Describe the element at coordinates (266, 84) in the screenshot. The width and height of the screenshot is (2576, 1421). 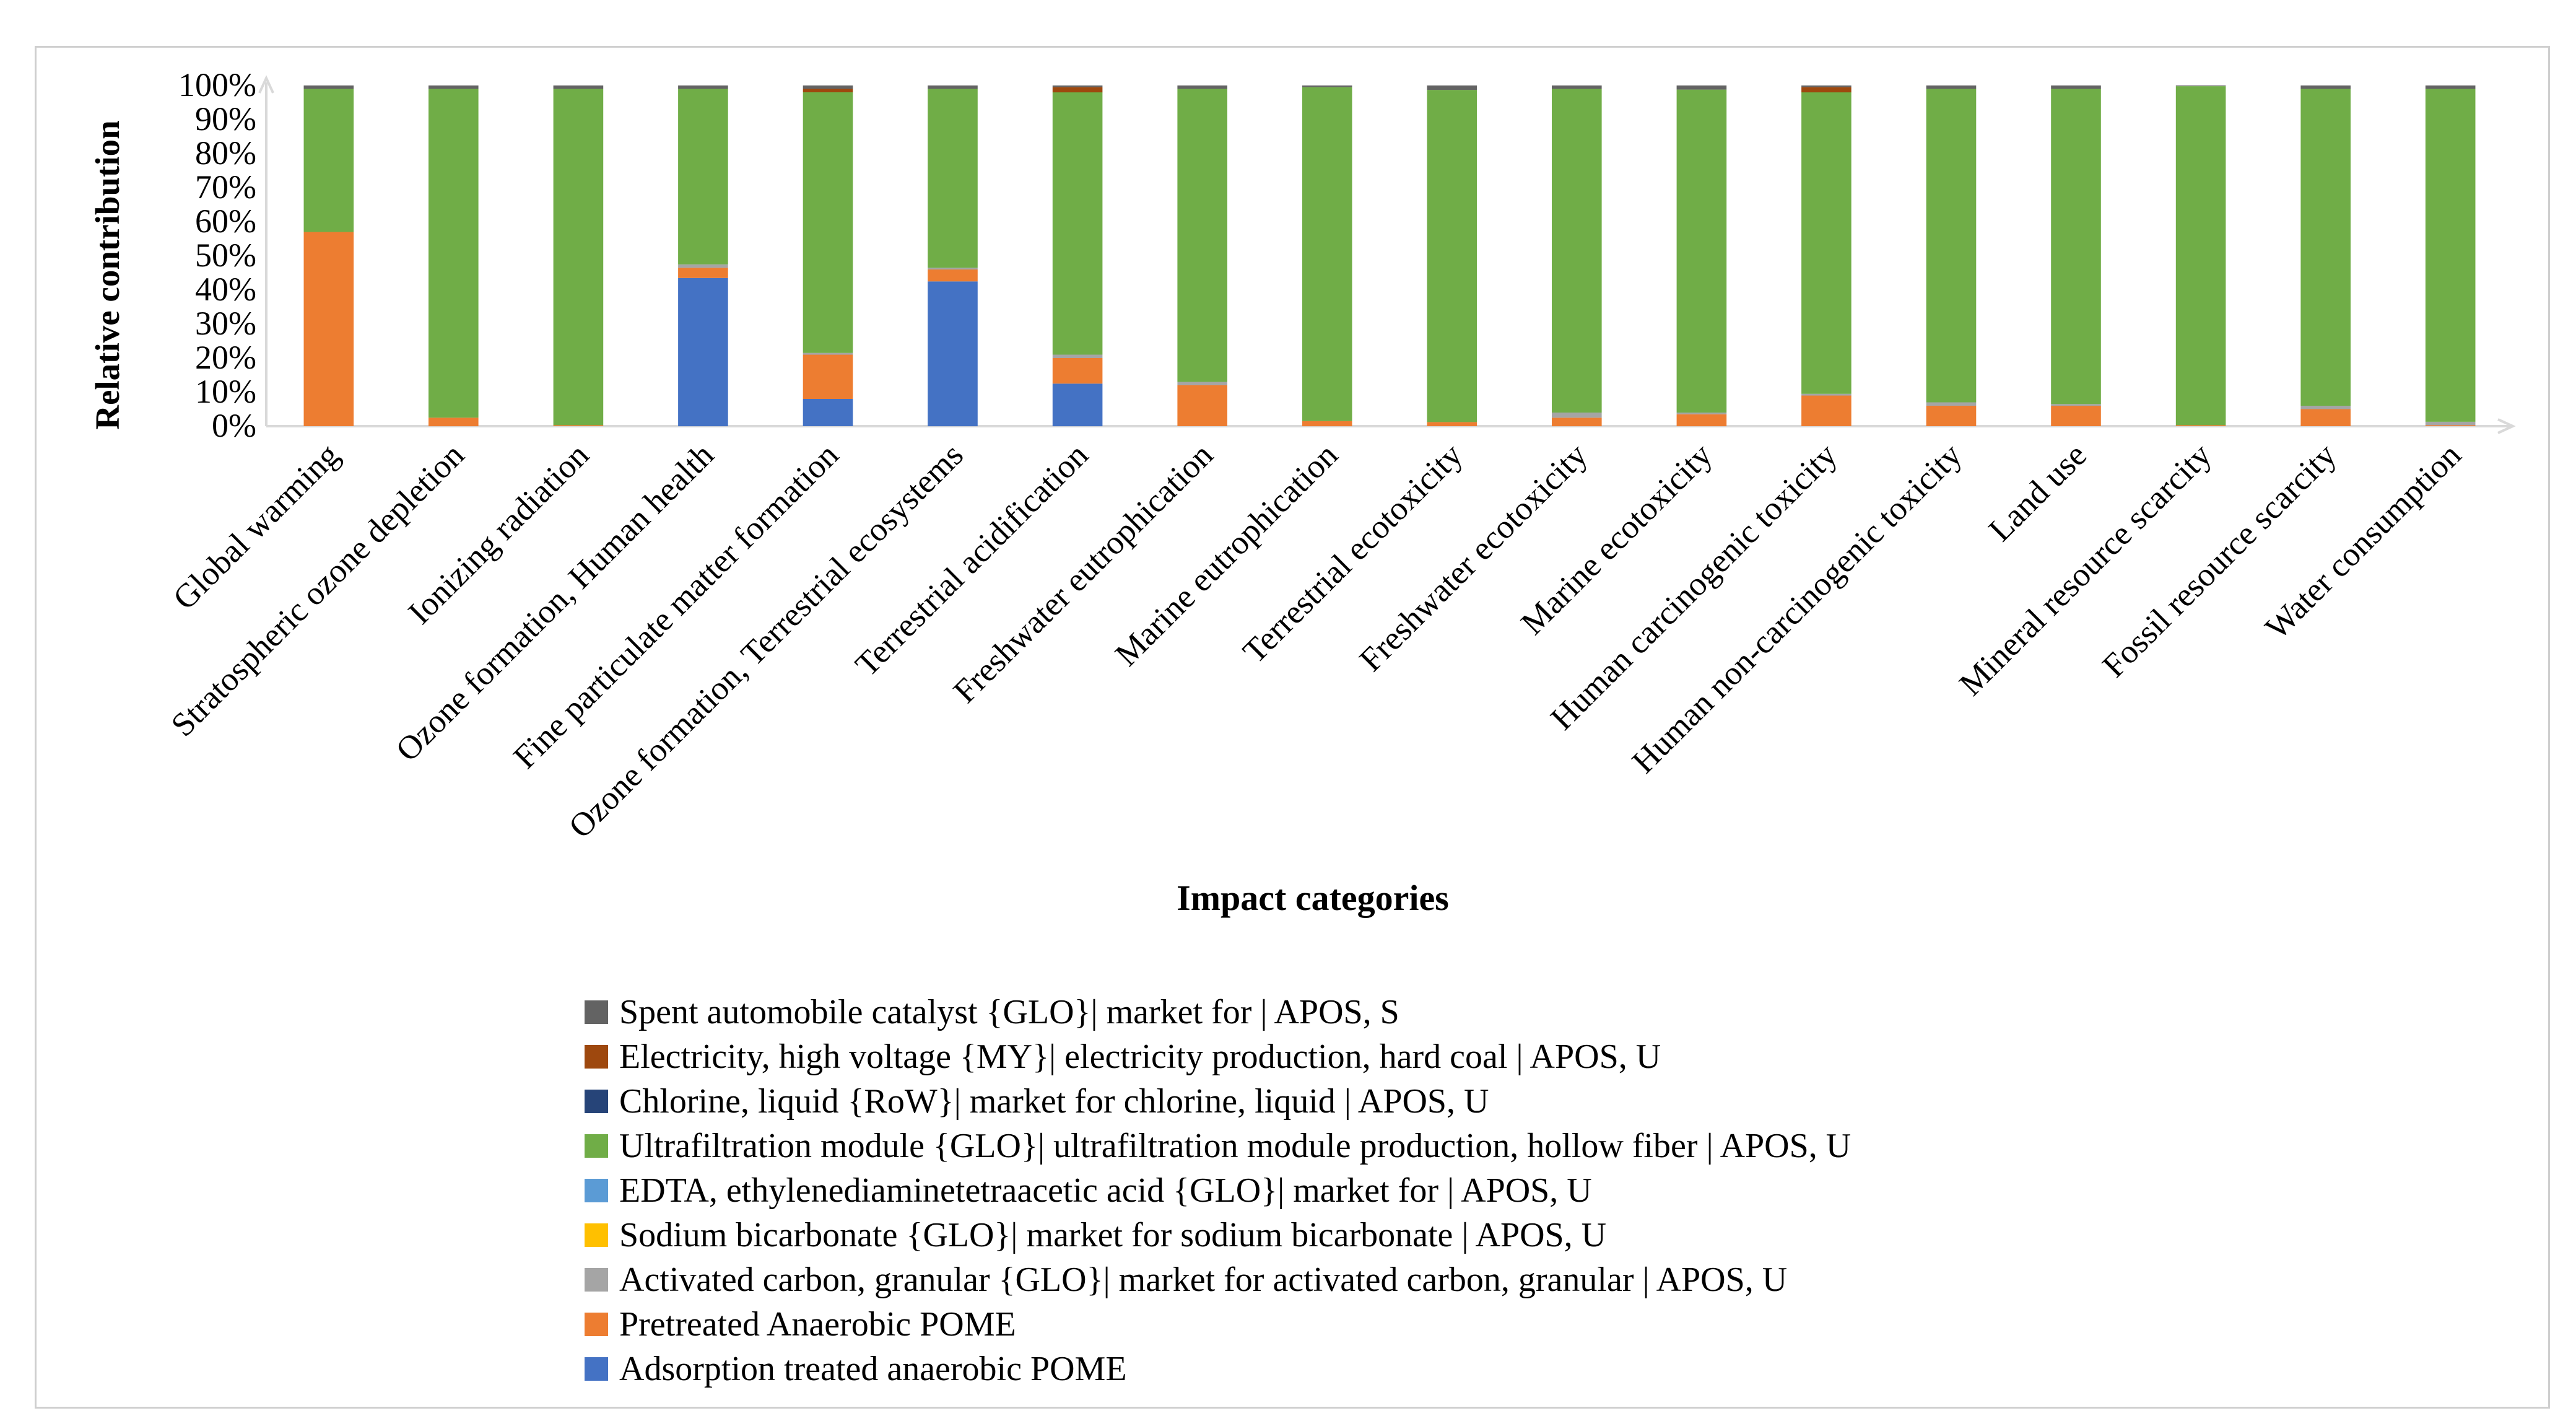
I see `y-axis-arrow` at that location.